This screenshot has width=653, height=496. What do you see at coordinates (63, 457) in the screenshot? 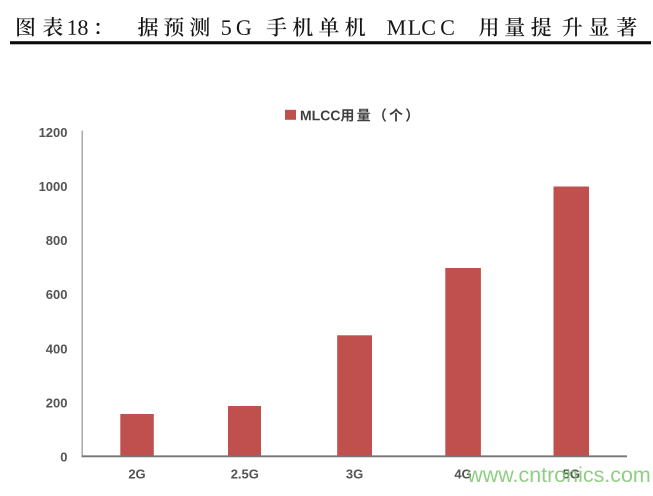
I see `svg-text: 0` at bounding box center [63, 457].